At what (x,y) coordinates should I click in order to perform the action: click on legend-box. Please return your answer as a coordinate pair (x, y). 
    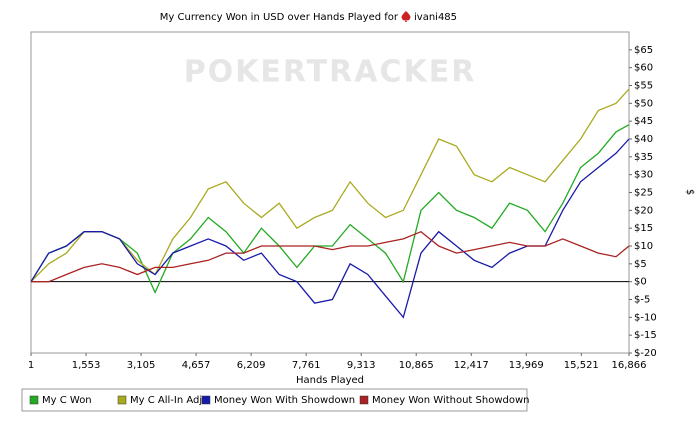
    Looking at the image, I should click on (274, 400).